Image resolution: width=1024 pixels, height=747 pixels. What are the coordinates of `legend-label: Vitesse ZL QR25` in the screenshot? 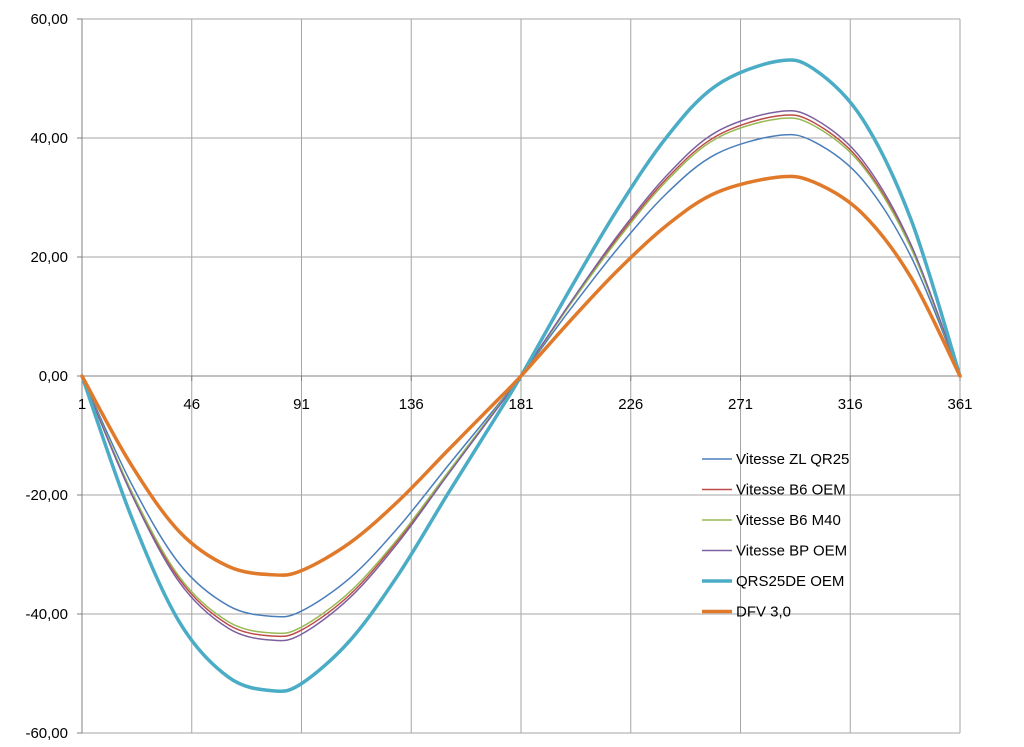 It's located at (792, 459).